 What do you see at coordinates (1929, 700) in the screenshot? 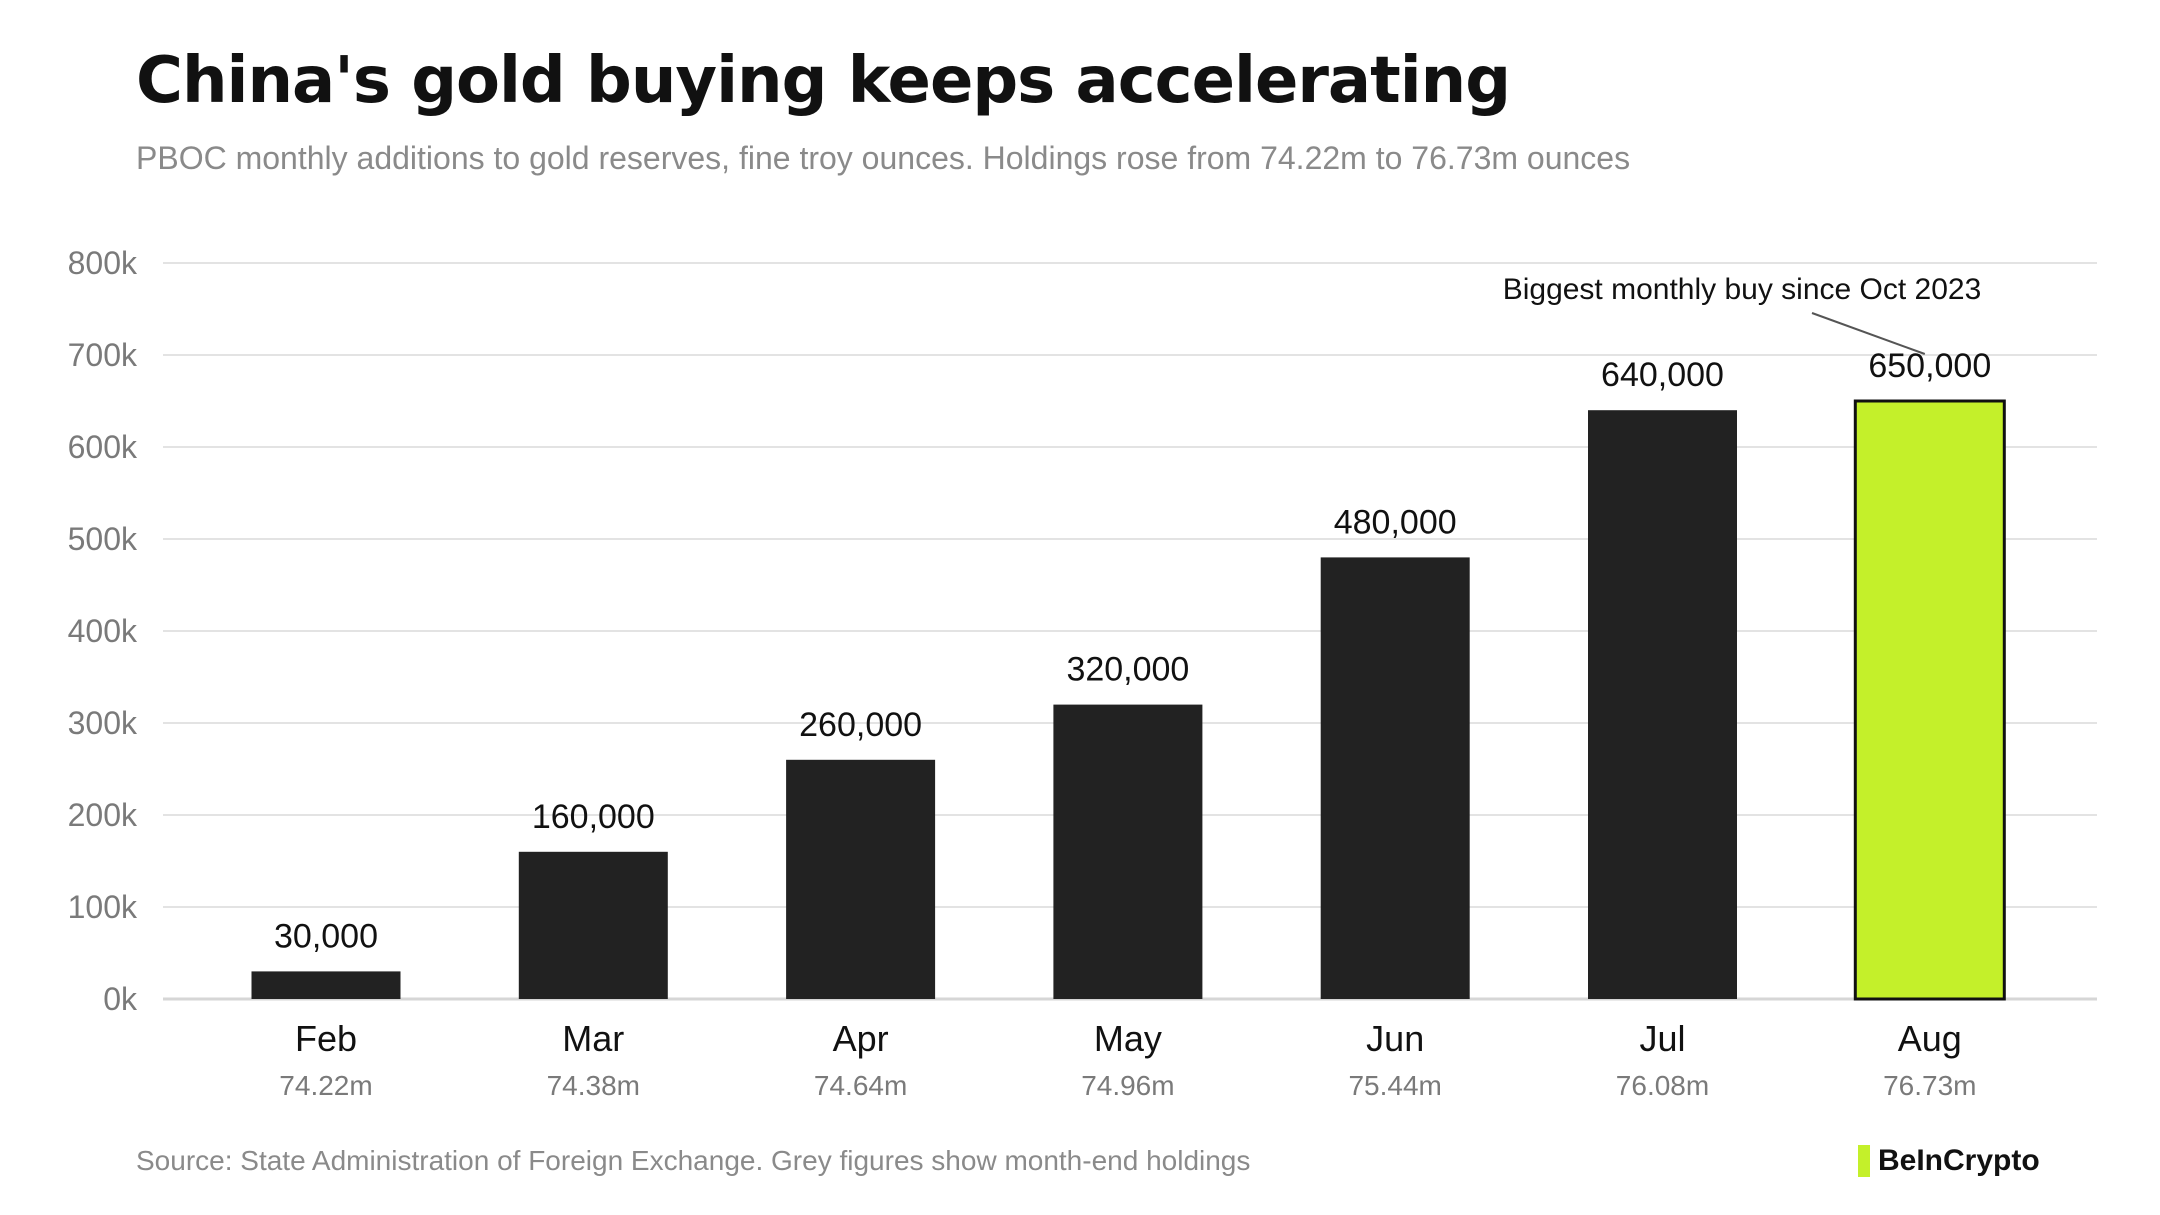
I see `bar-aug` at bounding box center [1929, 700].